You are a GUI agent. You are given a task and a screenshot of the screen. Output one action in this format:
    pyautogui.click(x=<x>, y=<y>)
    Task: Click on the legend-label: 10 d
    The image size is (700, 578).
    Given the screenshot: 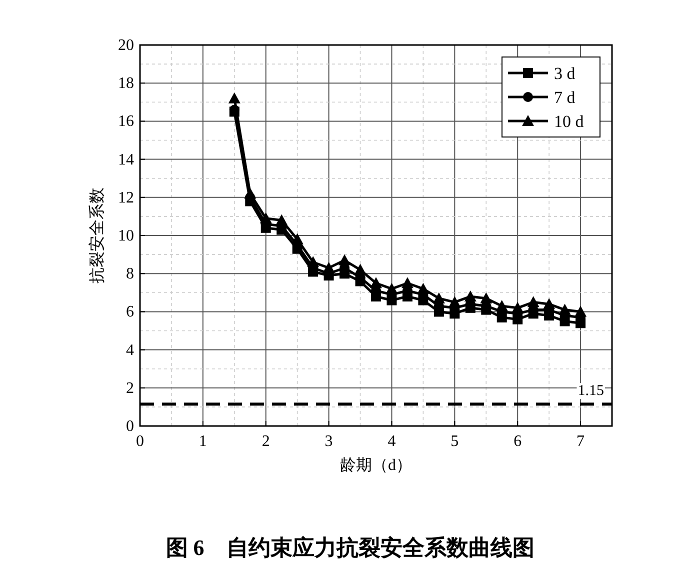 What is the action you would take?
    pyautogui.click(x=569, y=121)
    